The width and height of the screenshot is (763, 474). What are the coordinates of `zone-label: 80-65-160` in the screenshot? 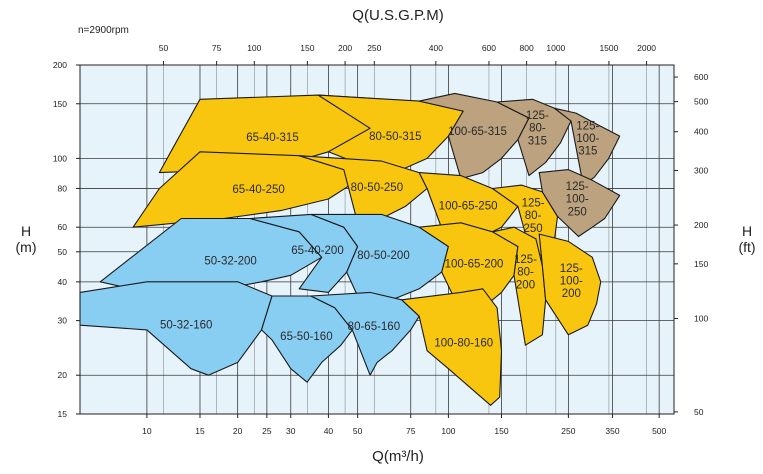 It's located at (374, 327).